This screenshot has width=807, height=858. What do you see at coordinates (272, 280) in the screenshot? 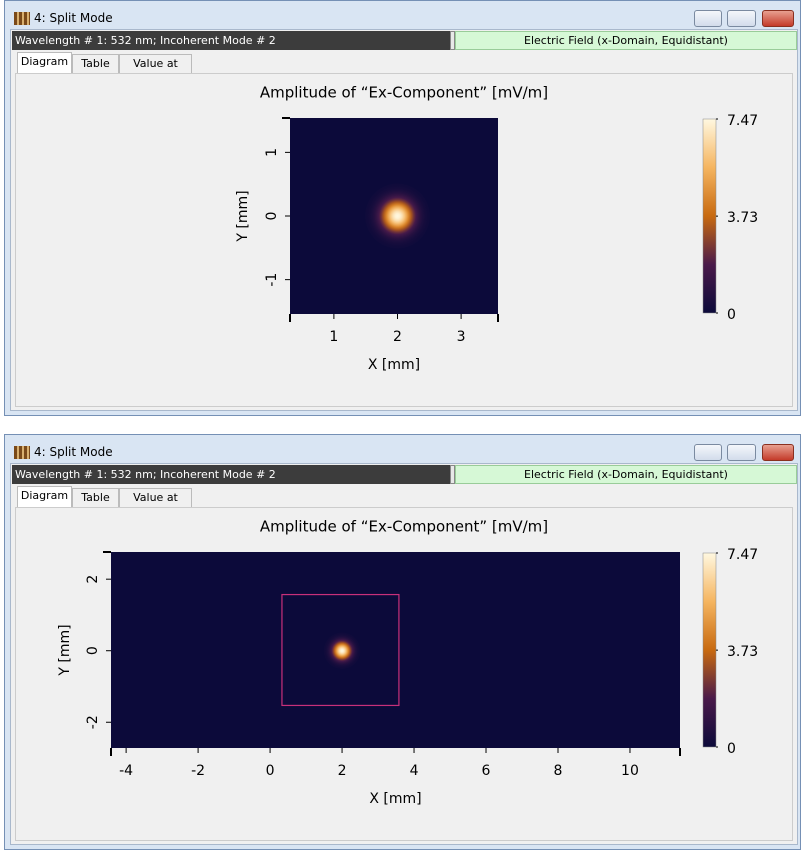
I see `y-tick-label: -1` at bounding box center [272, 280].